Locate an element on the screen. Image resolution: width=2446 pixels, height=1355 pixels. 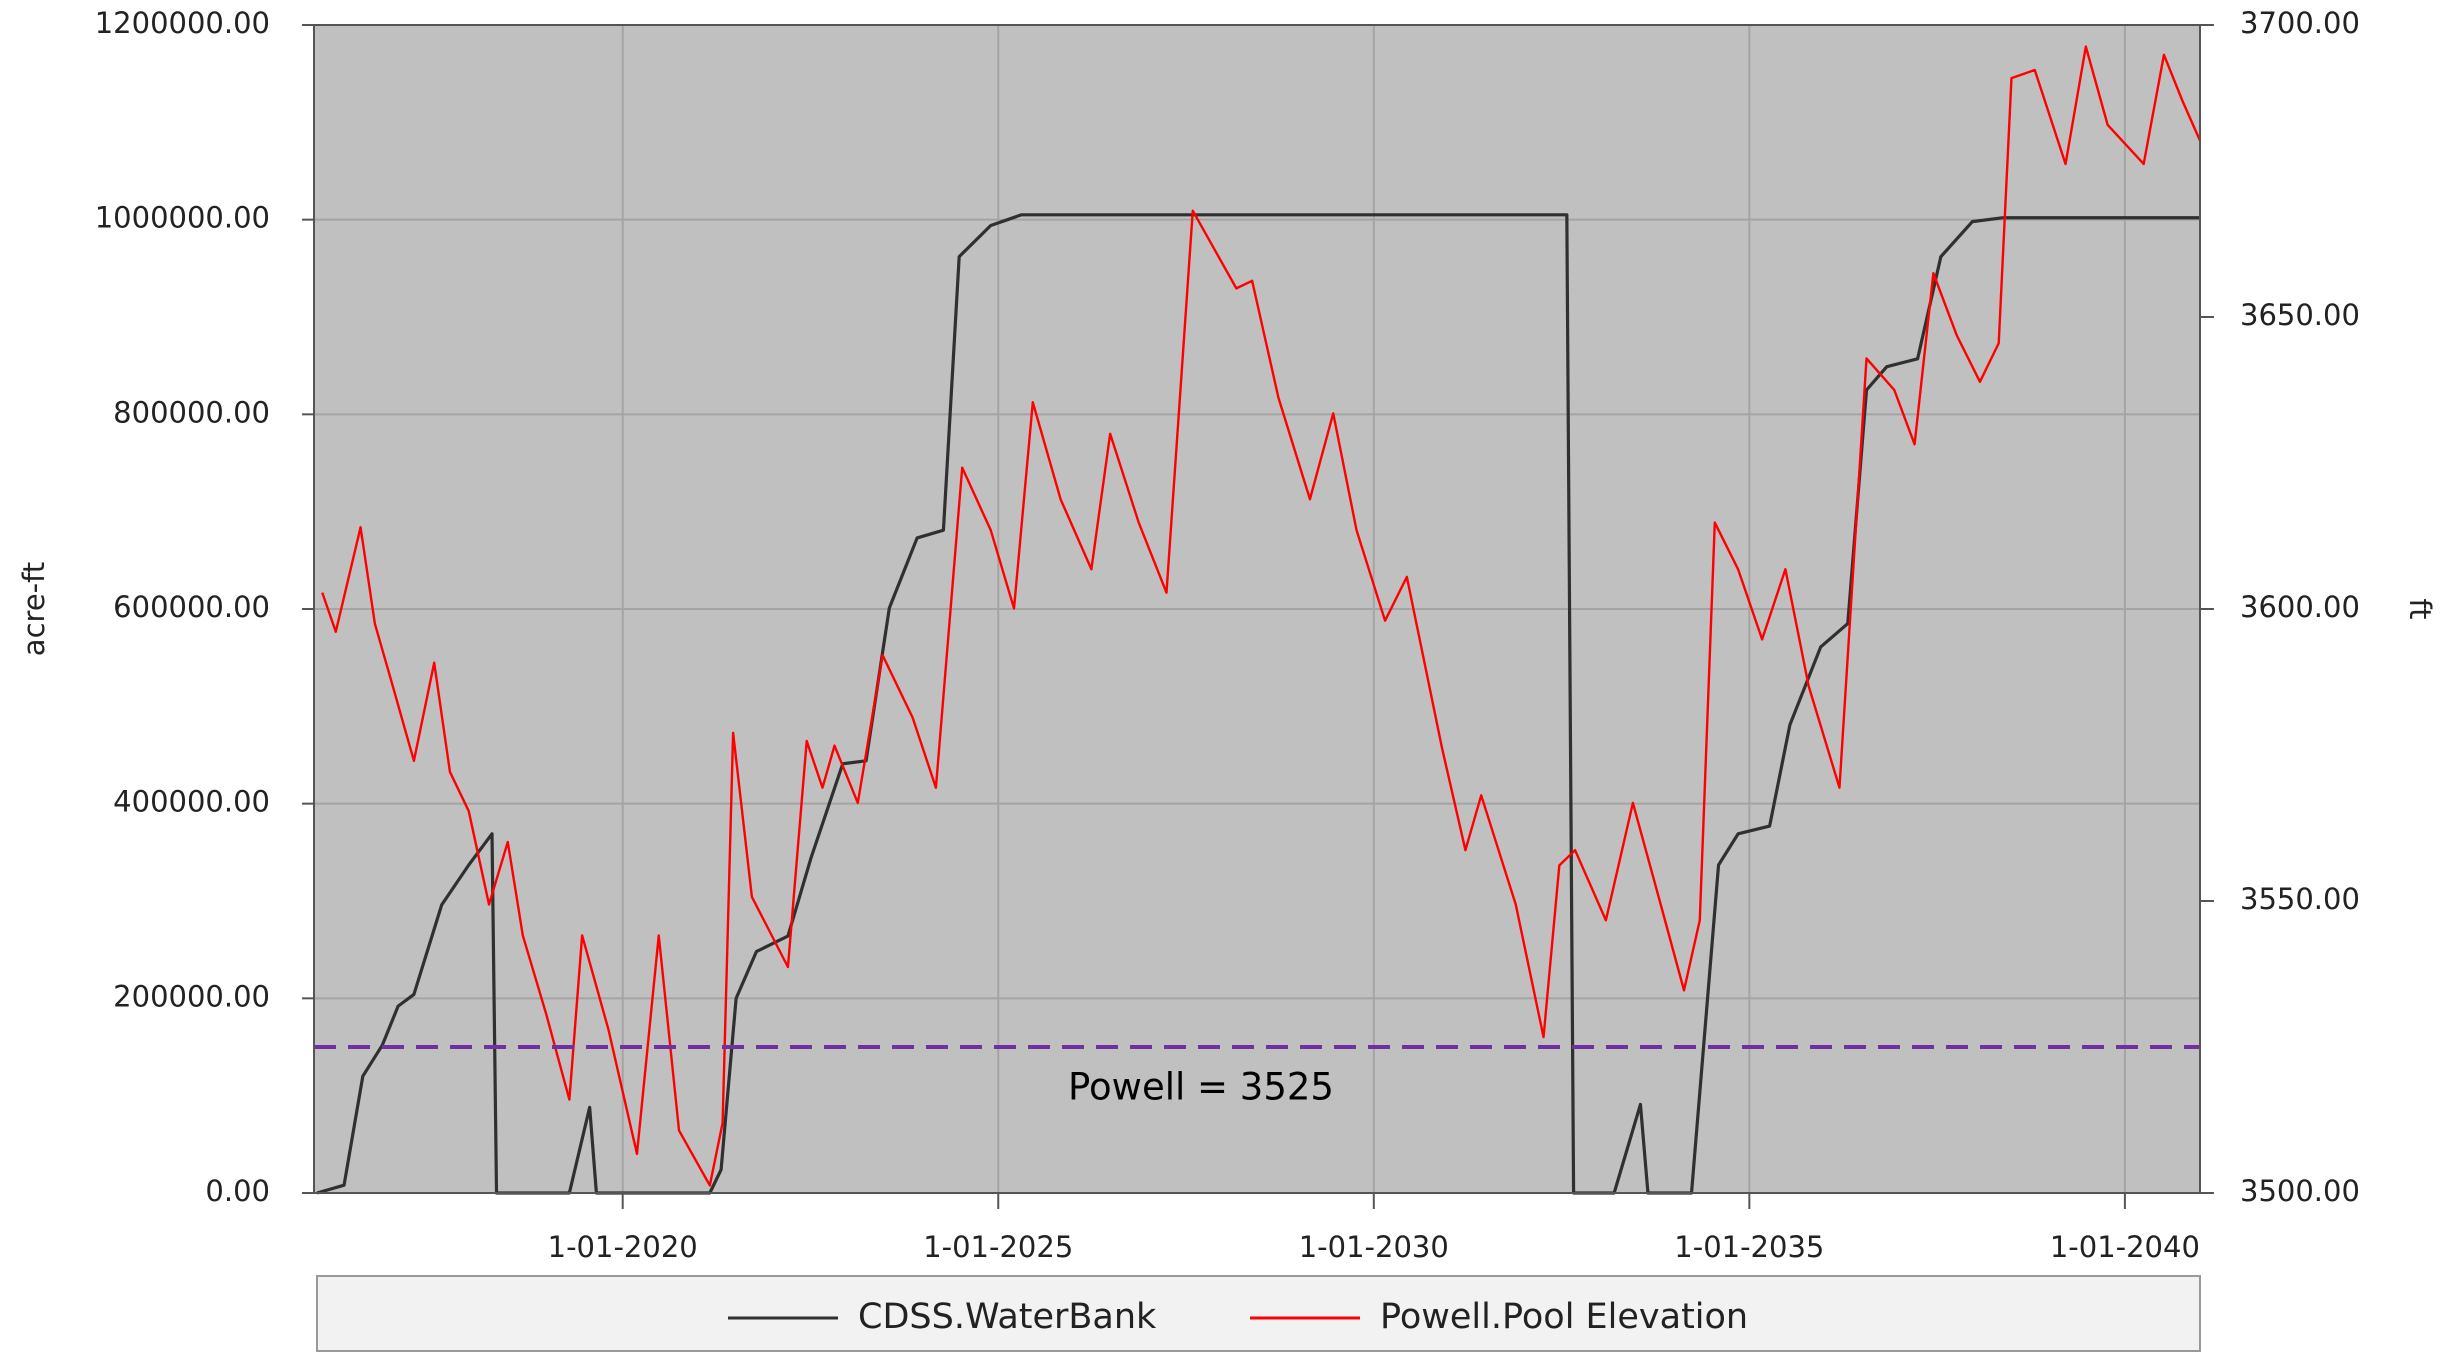
y-tick-label: 1200000.00 is located at coordinates (182, 23).